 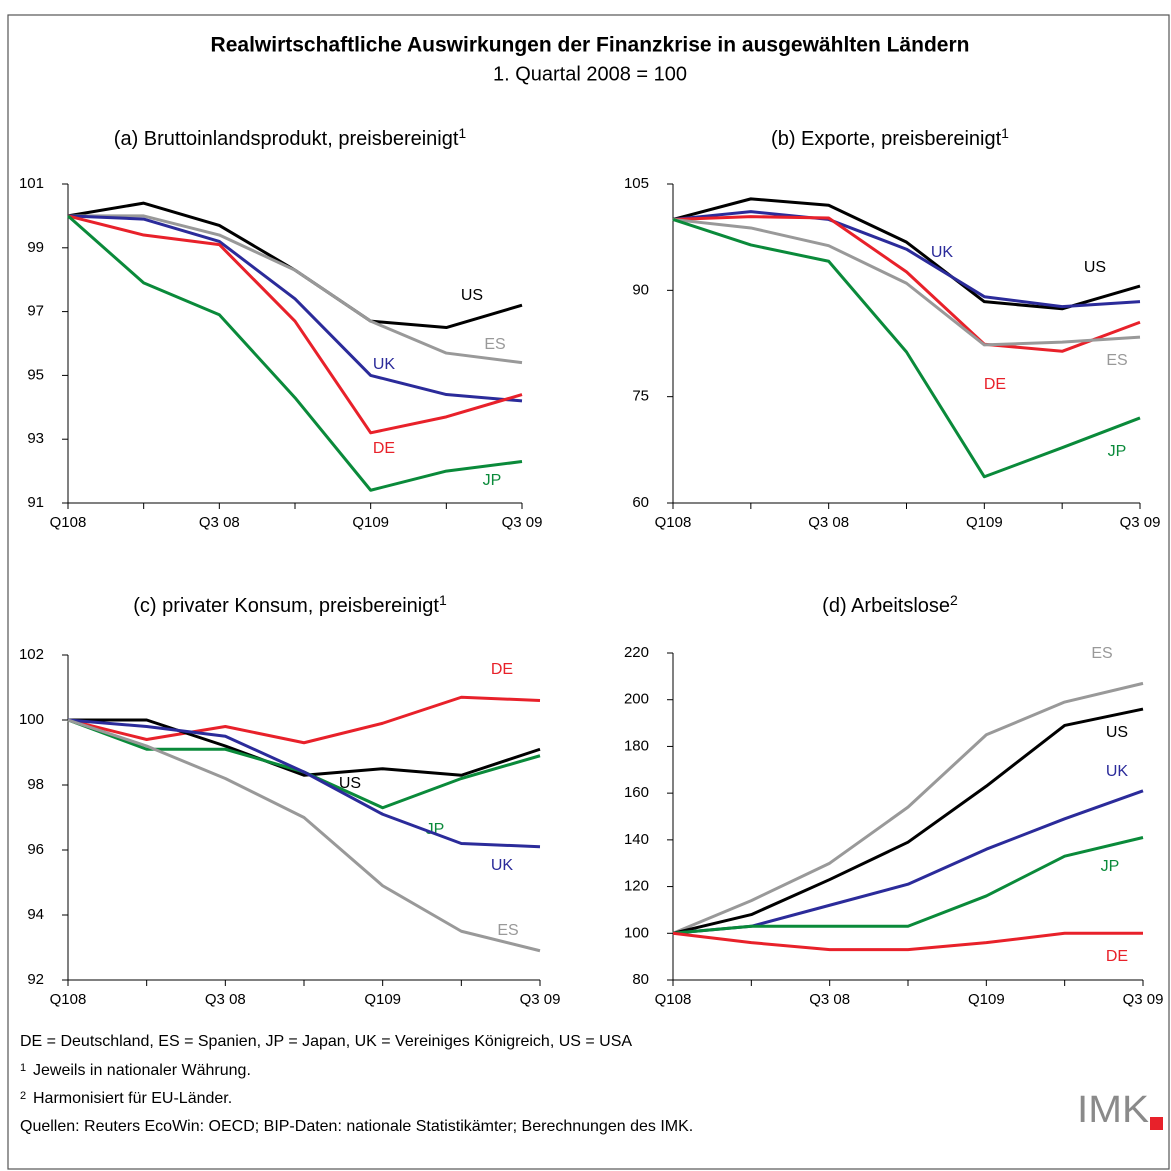 What do you see at coordinates (35, 849) in the screenshot?
I see `y-tick-label: 96` at bounding box center [35, 849].